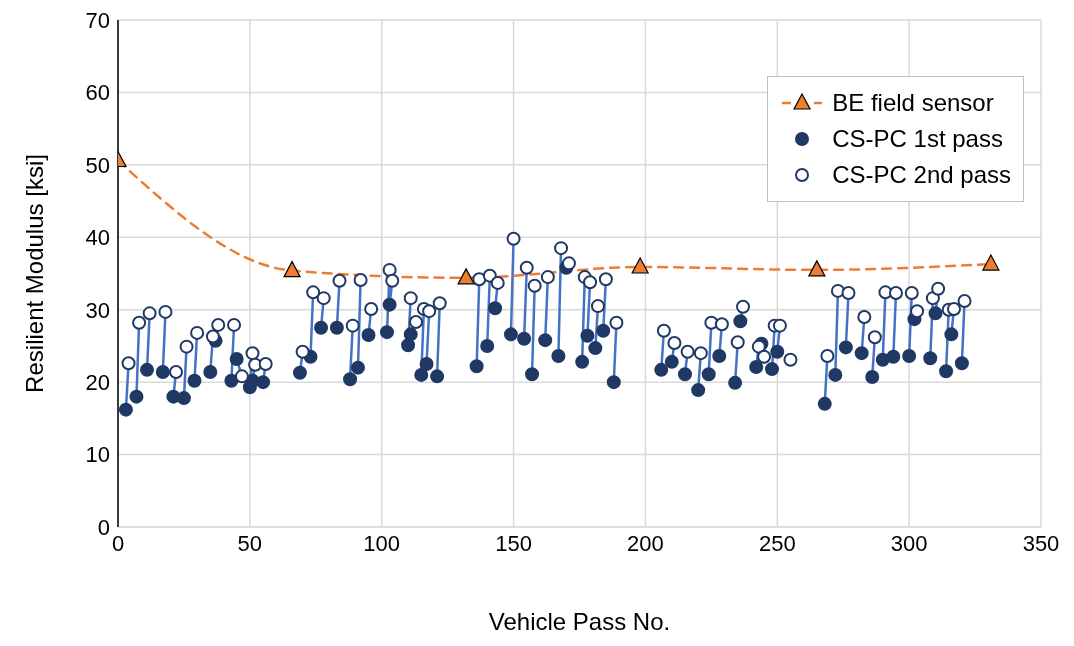 Image resolution: width=1074 pixels, height=646 pixels. Describe the element at coordinates (97, 310) in the screenshot. I see `y-tick-label: 30` at that location.